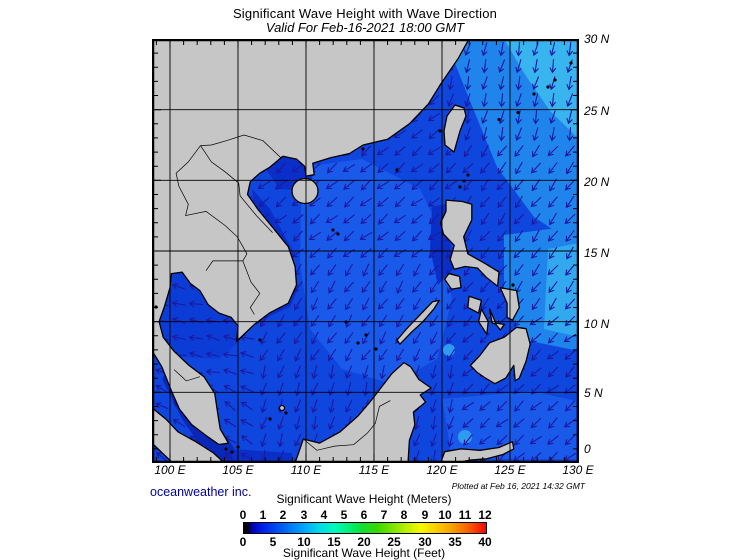  I want to click on legend-feet-tick: 35, so click(455, 542).